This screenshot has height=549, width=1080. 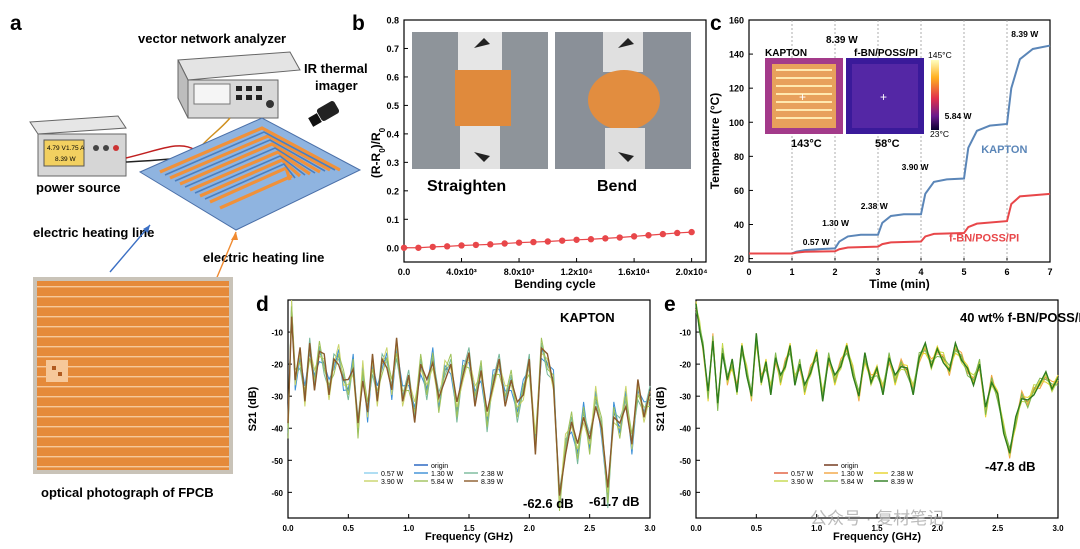 I want to click on b-ylabel: (R-R0)/R0, so click(x=378, y=152).